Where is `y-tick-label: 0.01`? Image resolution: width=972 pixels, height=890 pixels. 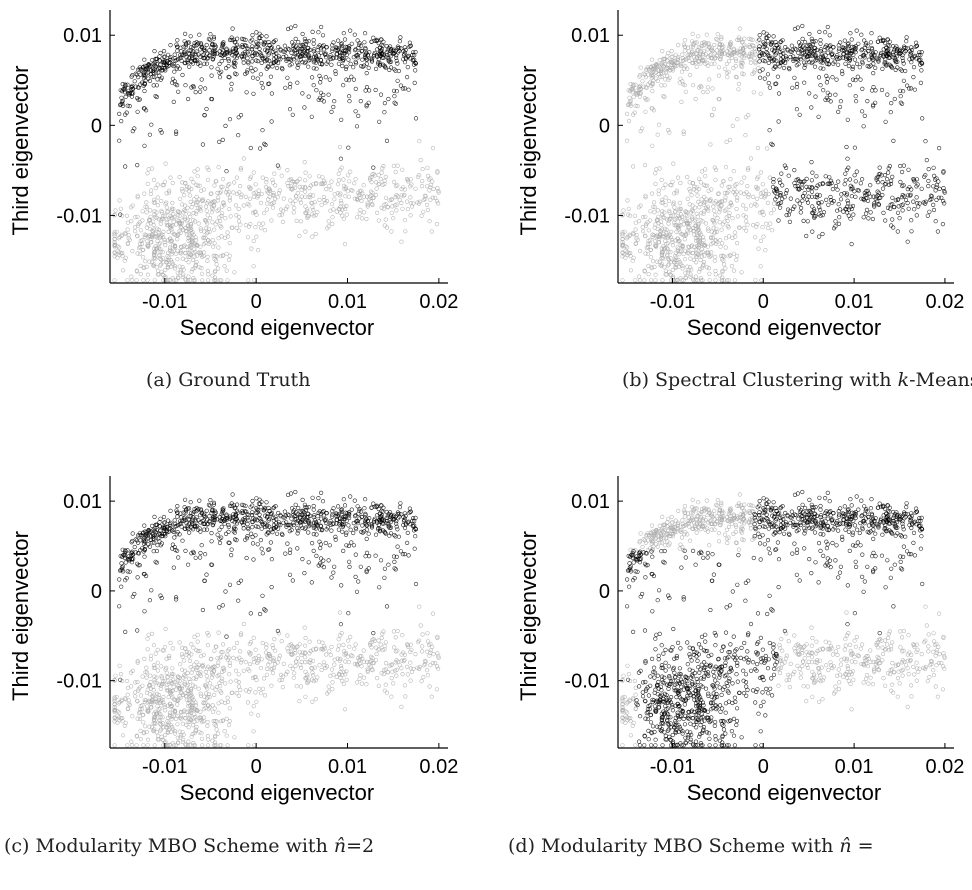
y-tick-label: 0.01 is located at coordinates (82, 36).